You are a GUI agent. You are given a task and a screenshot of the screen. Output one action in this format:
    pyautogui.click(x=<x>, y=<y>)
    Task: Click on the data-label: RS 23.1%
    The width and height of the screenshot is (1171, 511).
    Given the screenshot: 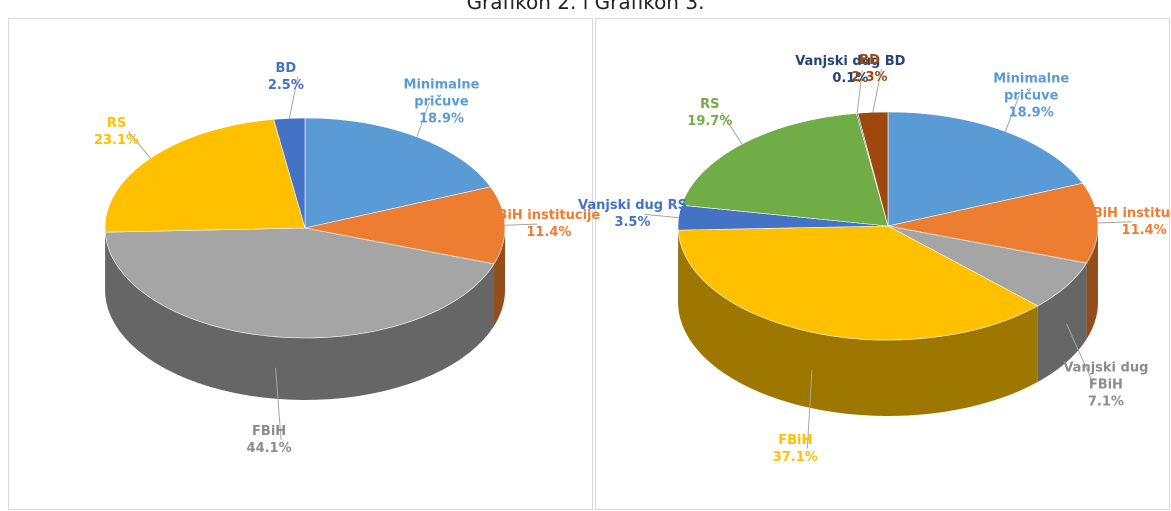 What is the action you would take?
    pyautogui.click(x=117, y=132)
    